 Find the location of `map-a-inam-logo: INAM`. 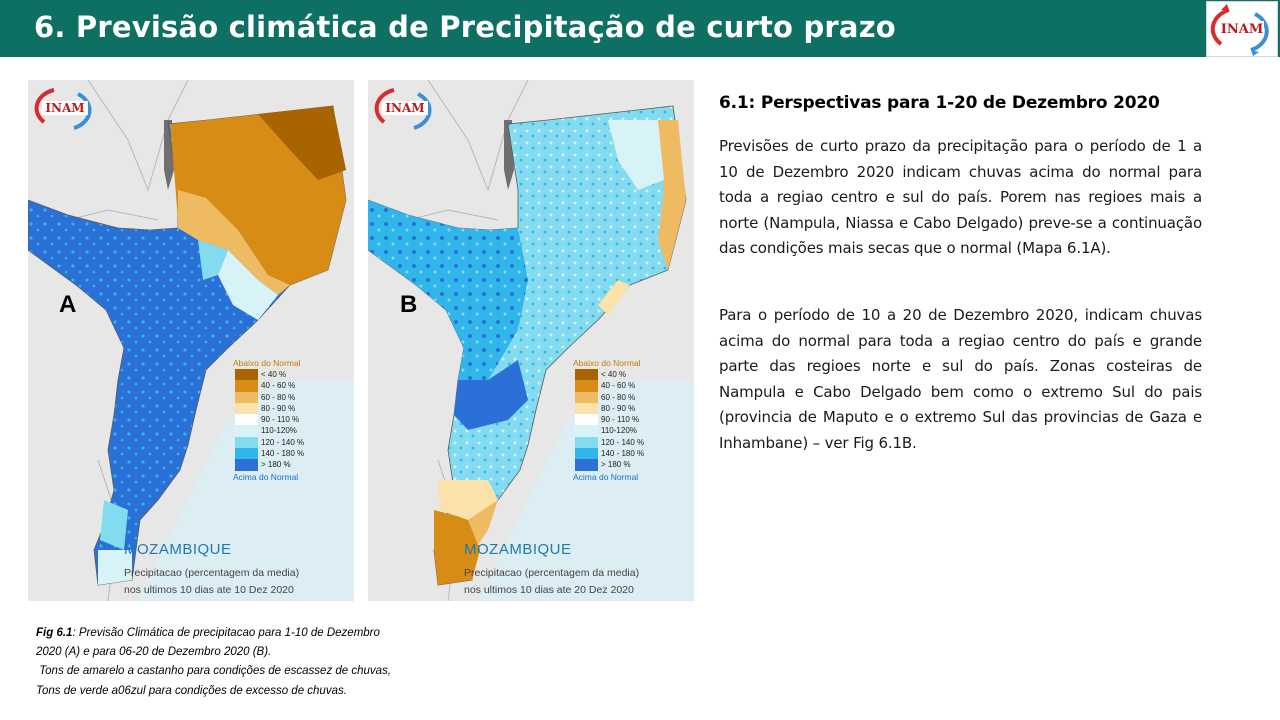

map-a-inam-logo: INAM is located at coordinates (66, 108).